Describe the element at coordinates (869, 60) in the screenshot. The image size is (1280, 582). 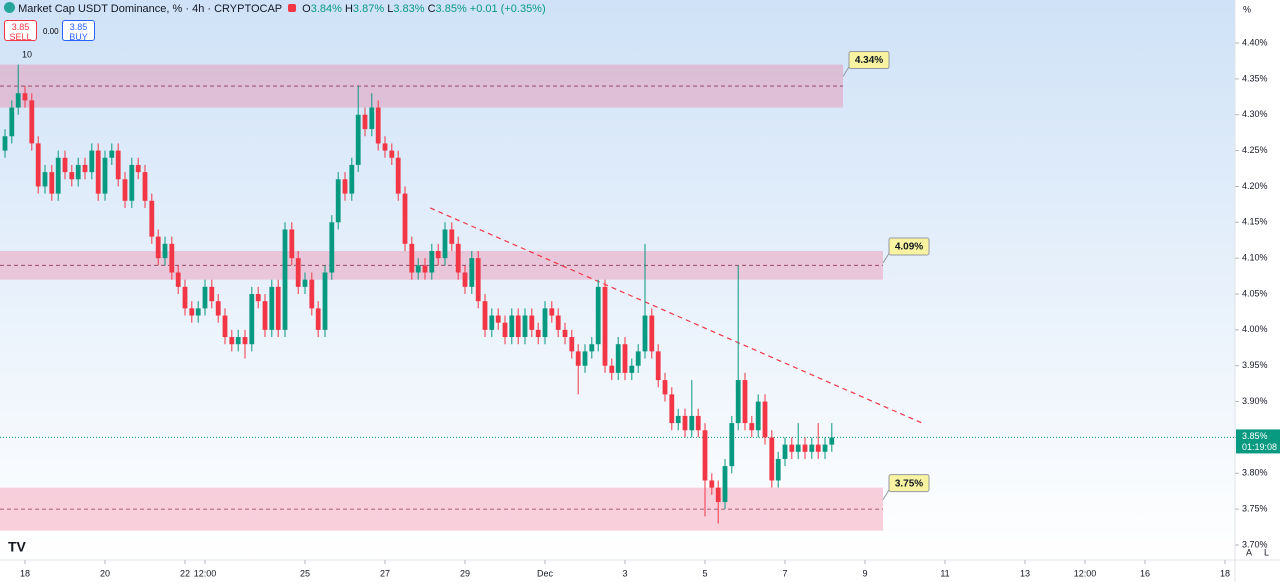
I see `level-label-box` at that location.